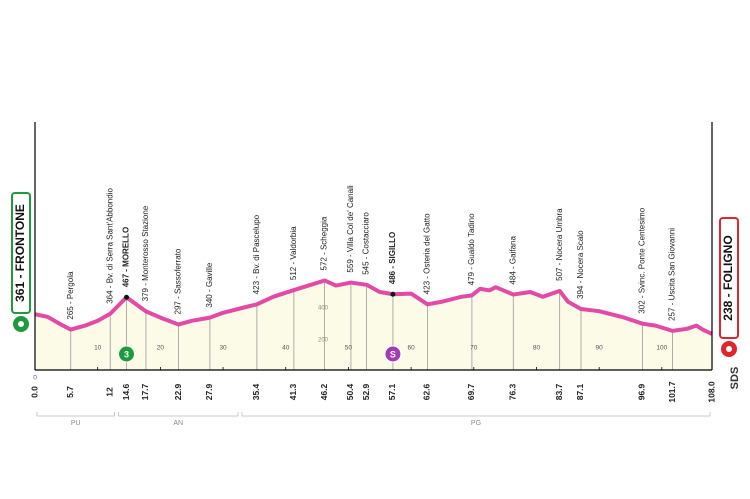 Image resolution: width=750 pixels, height=499 pixels. What do you see at coordinates (513, 391) in the screenshot?
I see `distance-label: 76.3` at bounding box center [513, 391].